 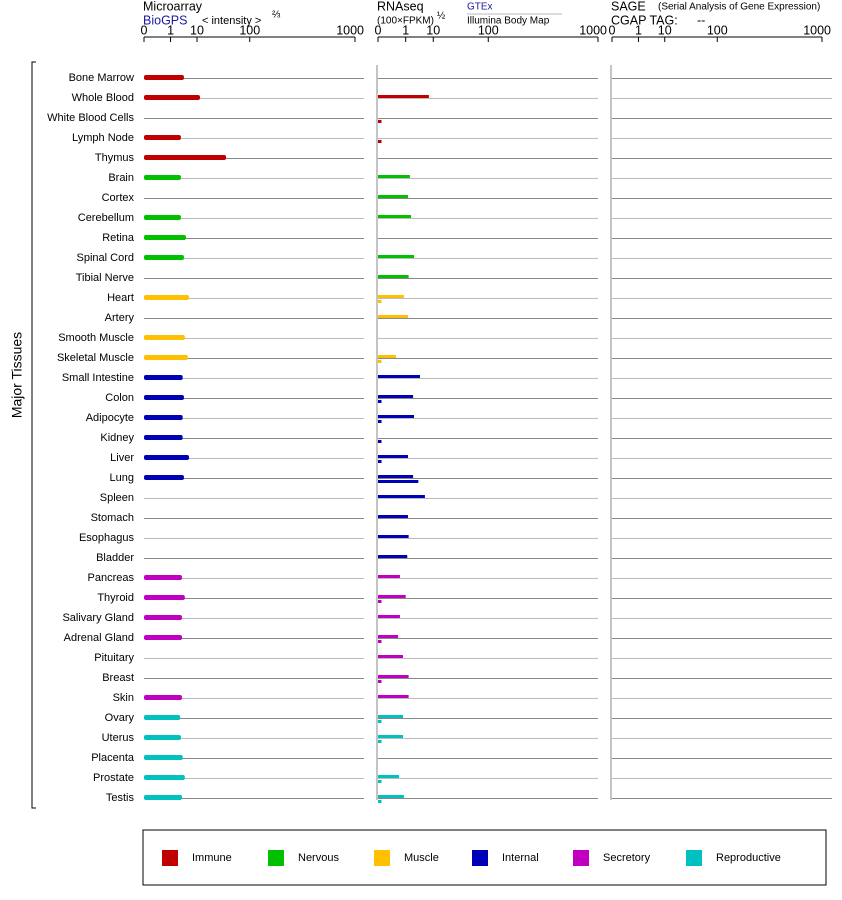 What do you see at coordinates (231, 21) in the screenshot?
I see `axis-label: < intensity >` at bounding box center [231, 21].